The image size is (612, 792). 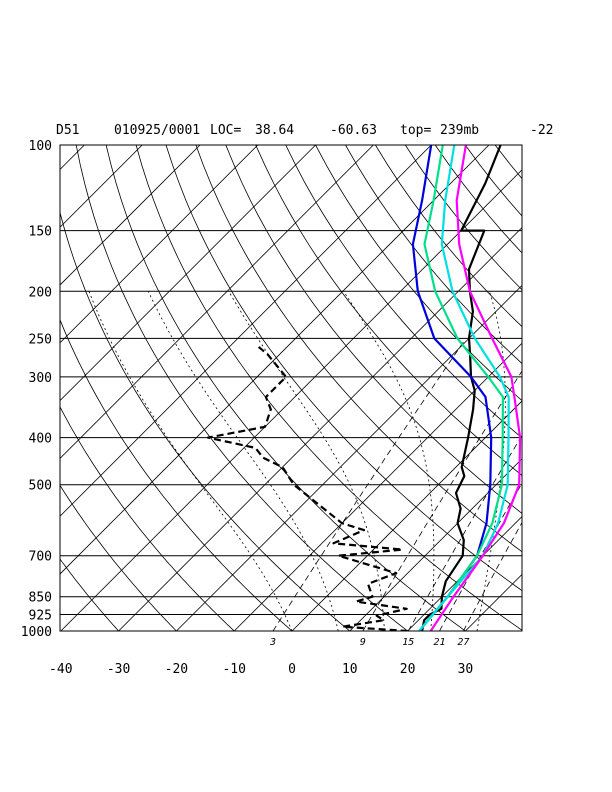 What do you see at coordinates (272, 642) in the screenshot?
I see `mixing-ratio-label: 3` at bounding box center [272, 642].